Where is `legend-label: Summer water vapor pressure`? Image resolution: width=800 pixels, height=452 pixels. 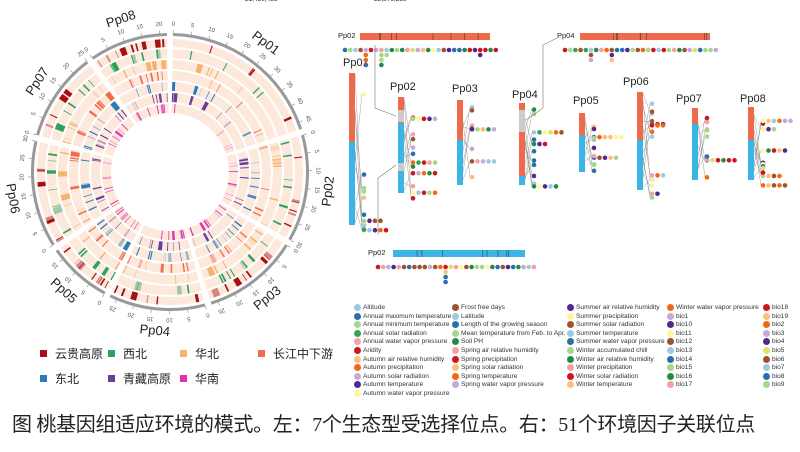 legend-label: Summer water vapor pressure is located at coordinates (620, 342).